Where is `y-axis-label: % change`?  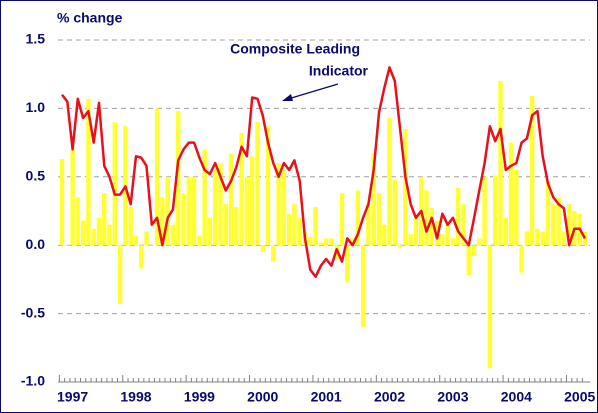 y-axis-label: % change is located at coordinates (90, 18).